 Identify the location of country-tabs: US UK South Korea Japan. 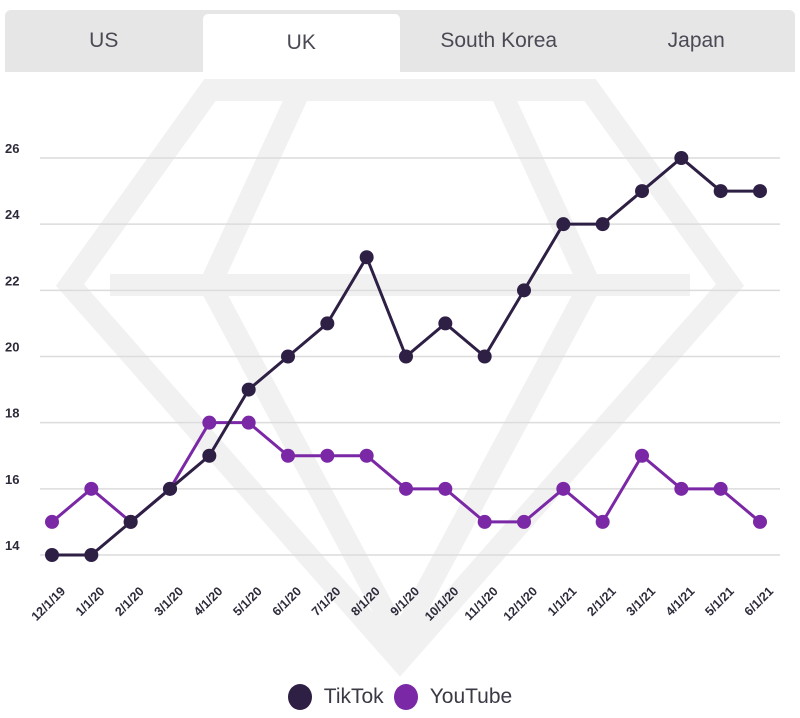
(400, 41).